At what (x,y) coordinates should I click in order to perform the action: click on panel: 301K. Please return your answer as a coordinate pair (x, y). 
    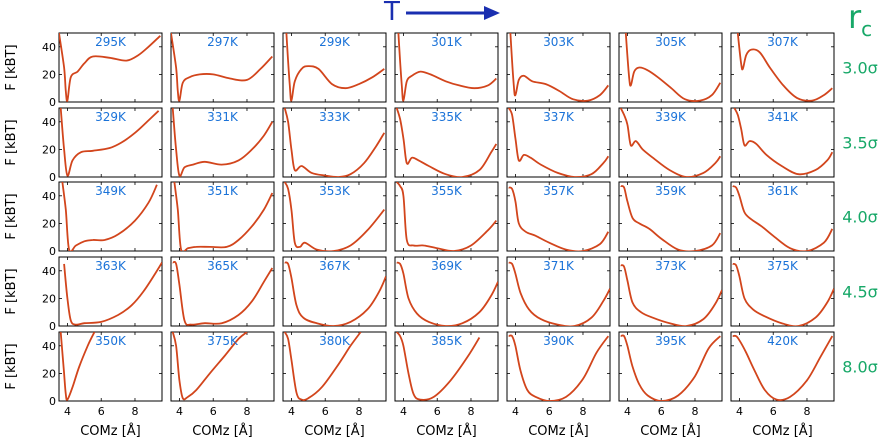
    Looking at the image, I should click on (446, 67).